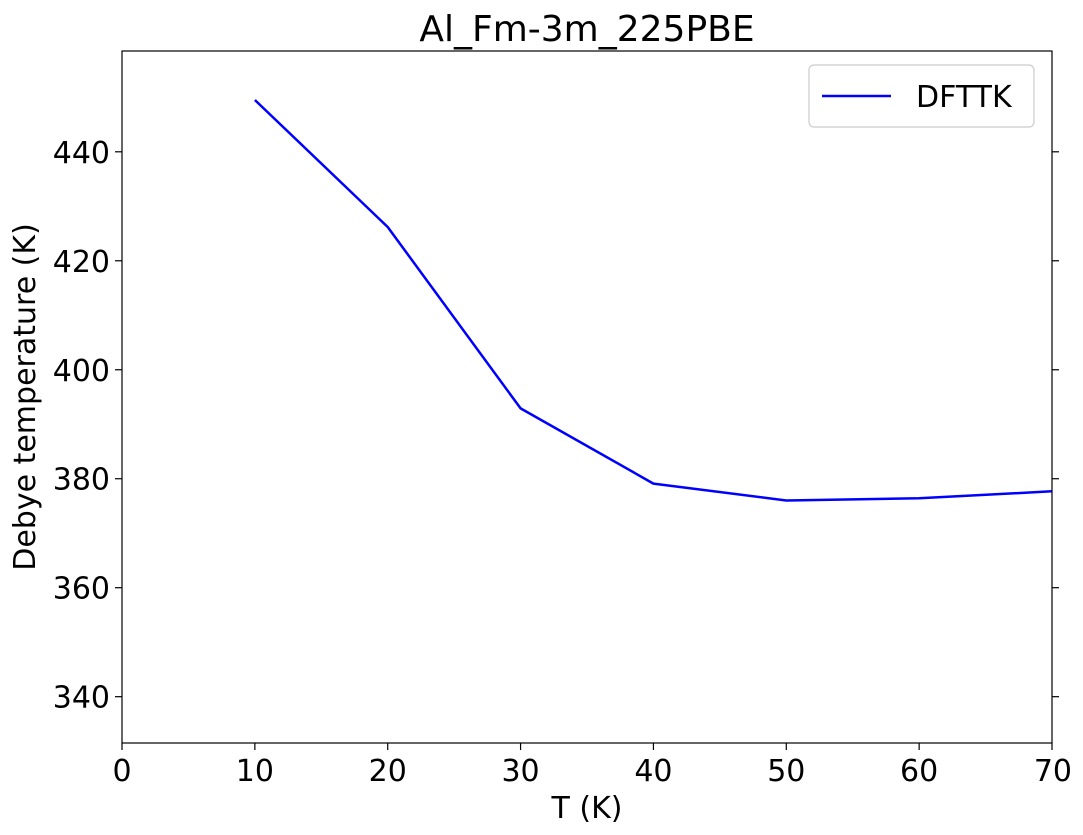  Describe the element at coordinates (25, 397) in the screenshot. I see `y-axis-label: Debye temperature (K)` at that location.